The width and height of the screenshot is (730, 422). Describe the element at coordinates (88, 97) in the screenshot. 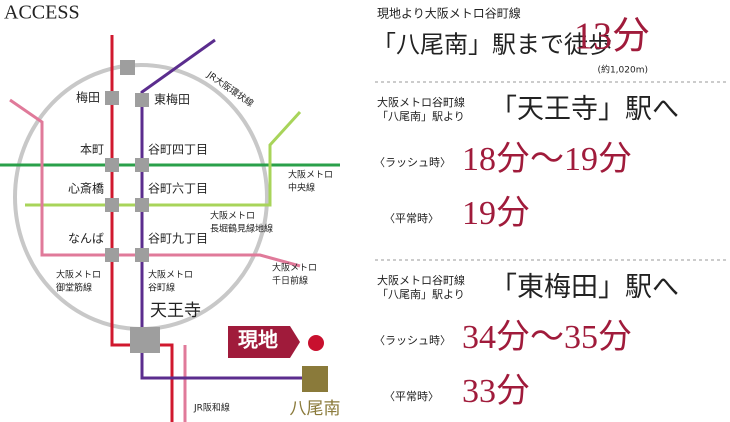

I see `station-label: 梅田` at that location.